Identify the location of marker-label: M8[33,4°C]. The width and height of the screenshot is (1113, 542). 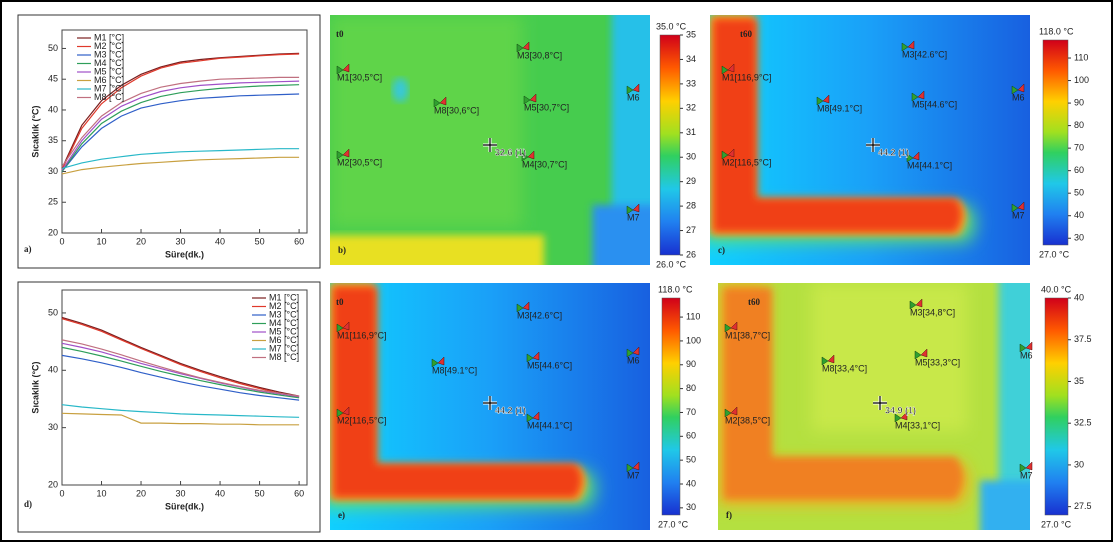
(844, 368).